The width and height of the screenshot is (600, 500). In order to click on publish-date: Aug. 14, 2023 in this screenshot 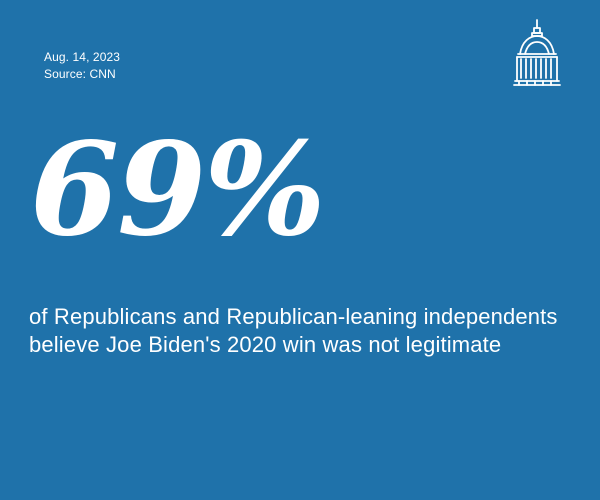, I will do `click(82, 57)`.